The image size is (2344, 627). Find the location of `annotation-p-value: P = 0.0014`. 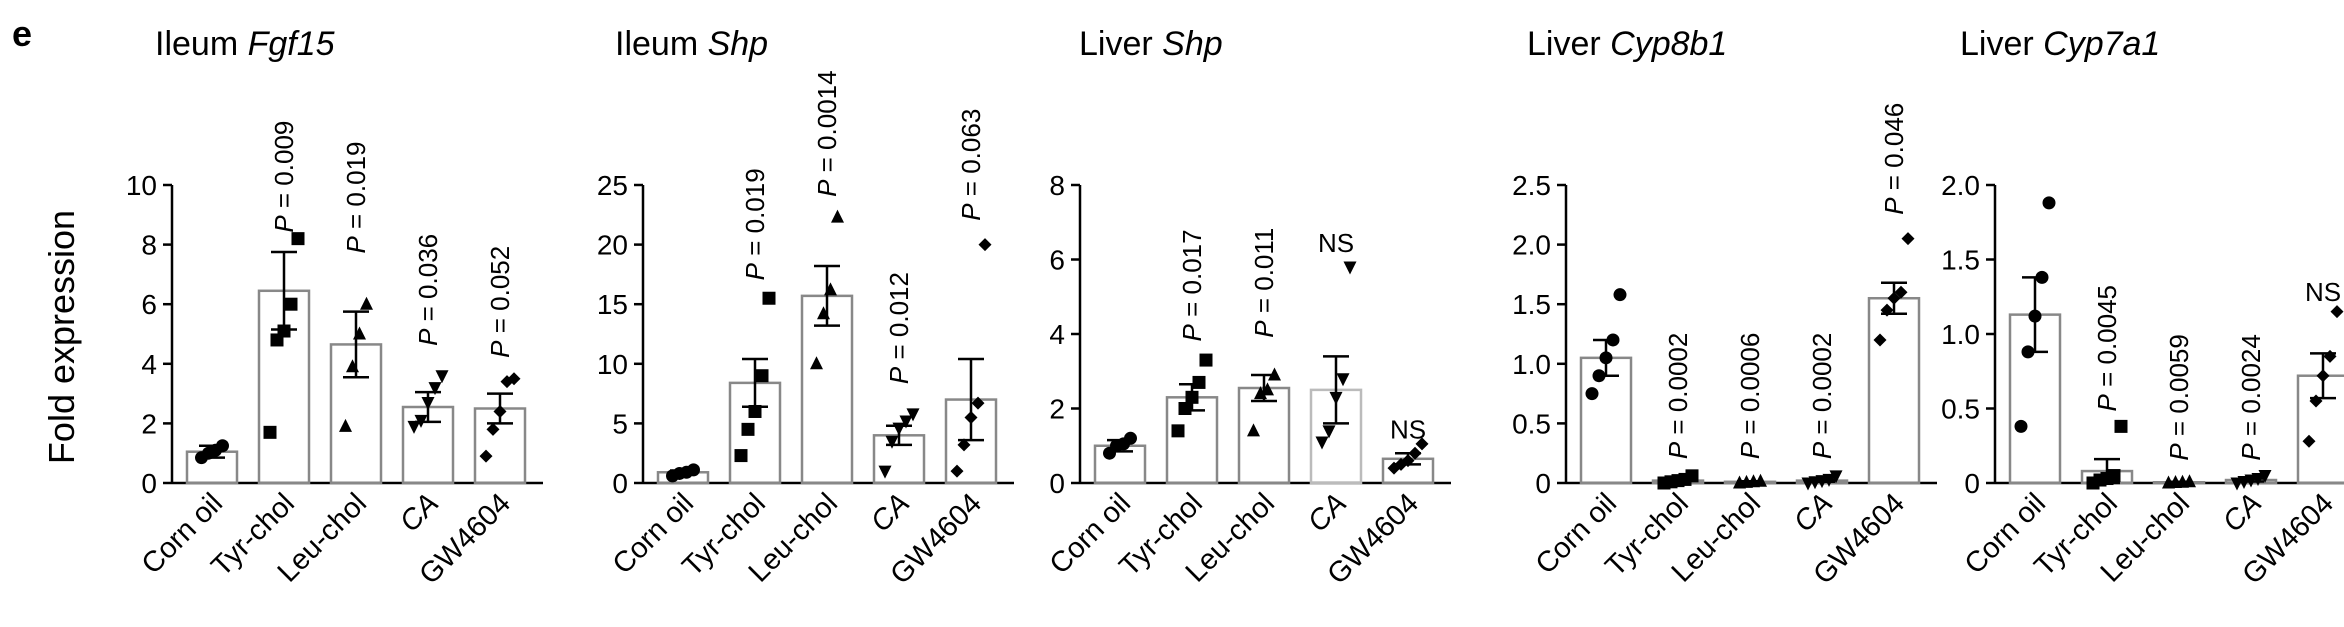

annotation-p-value: P = 0.0014 is located at coordinates (827, 133).